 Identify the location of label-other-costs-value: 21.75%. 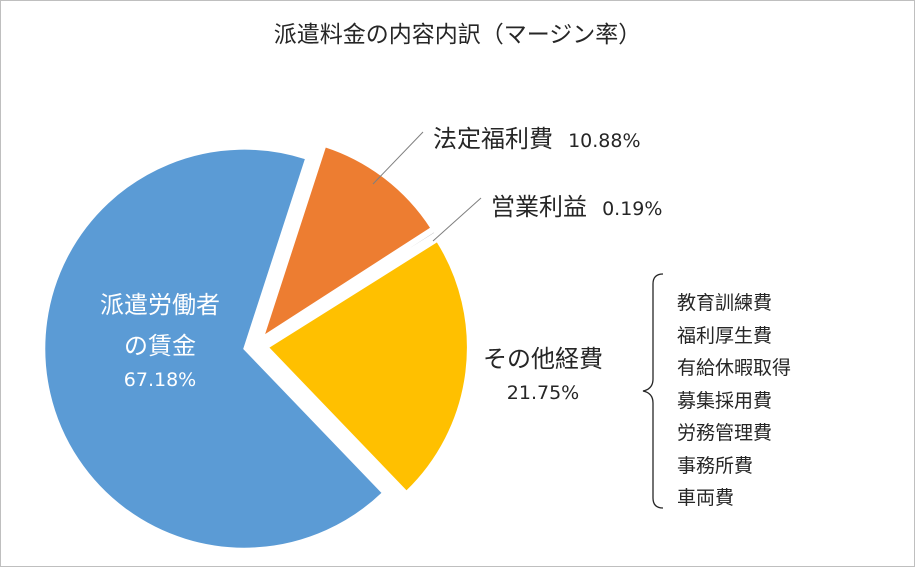
(543, 393).